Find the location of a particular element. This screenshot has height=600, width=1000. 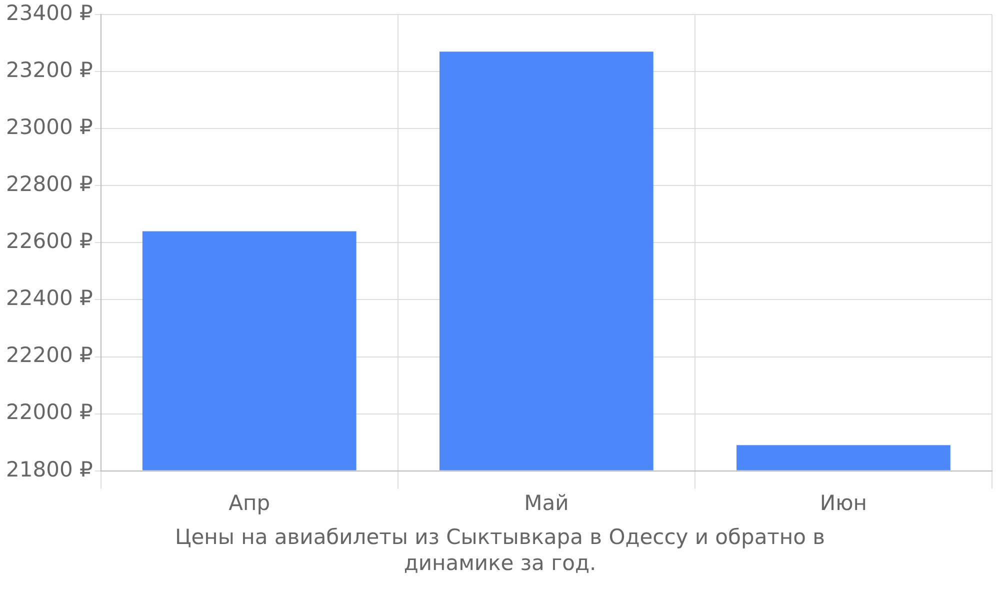

y-tick-label: 22400 ₽ is located at coordinates (49, 298).